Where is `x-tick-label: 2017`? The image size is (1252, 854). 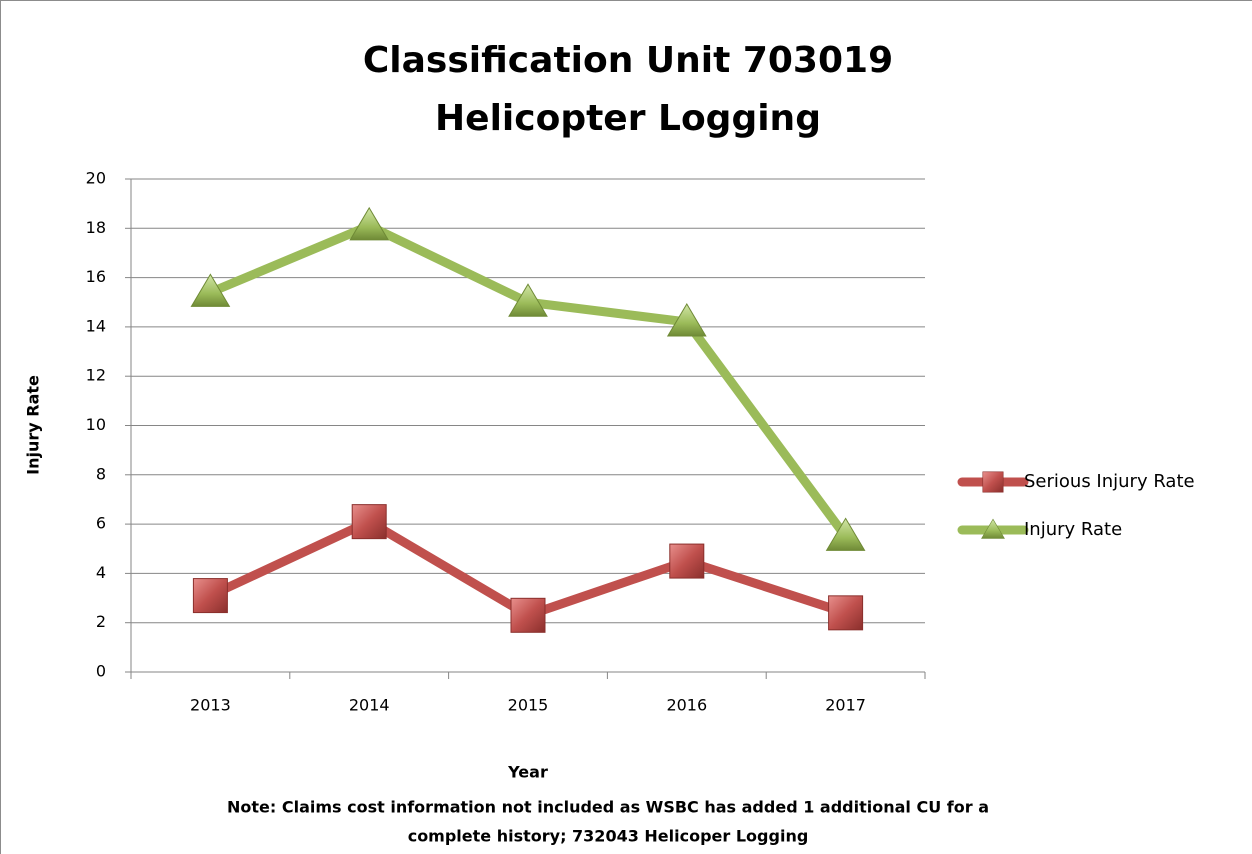
x-tick-label: 2017 is located at coordinates (845, 705).